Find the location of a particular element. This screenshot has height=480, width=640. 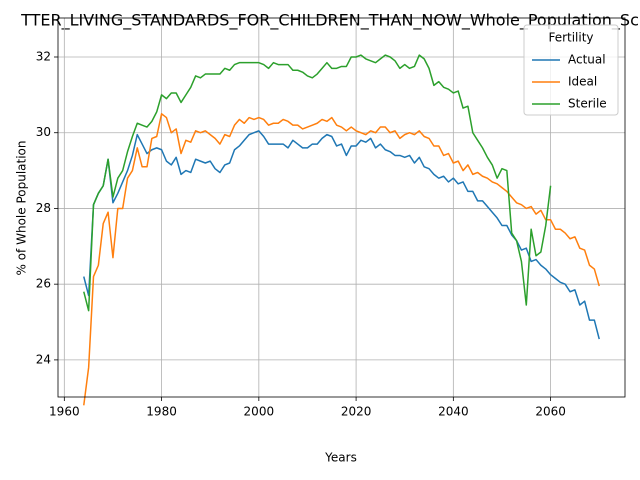

legend-box is located at coordinates (571, 70).